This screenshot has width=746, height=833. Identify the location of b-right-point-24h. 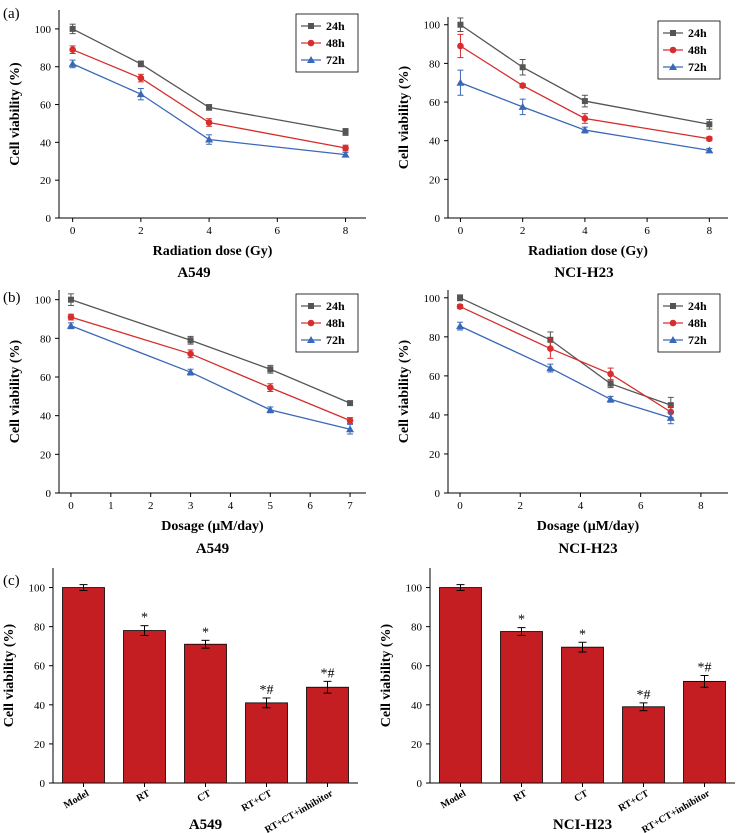
(610, 383).